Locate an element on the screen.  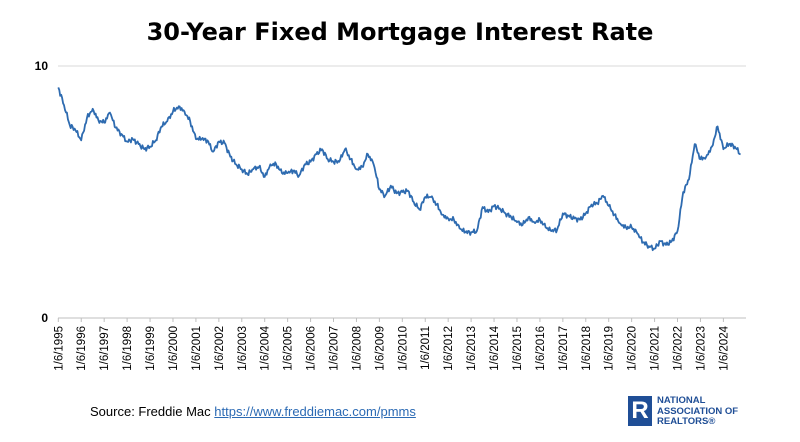
nar-logo: R NATIONAL ASSOCIATION OF REALTORS® is located at coordinates (693, 412).